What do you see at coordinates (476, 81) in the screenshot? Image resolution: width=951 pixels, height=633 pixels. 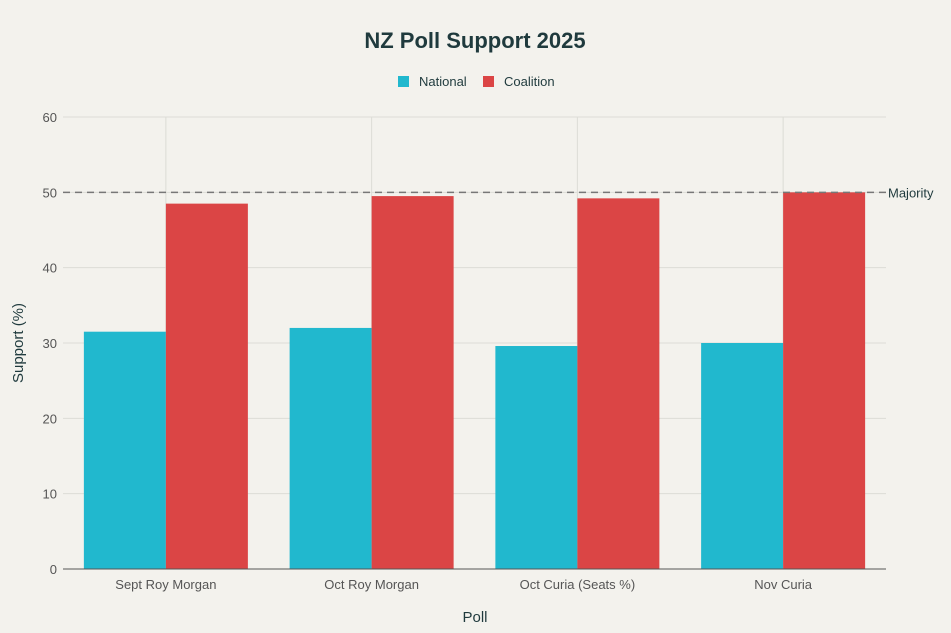 I see `legend: National Coalition` at bounding box center [476, 81].